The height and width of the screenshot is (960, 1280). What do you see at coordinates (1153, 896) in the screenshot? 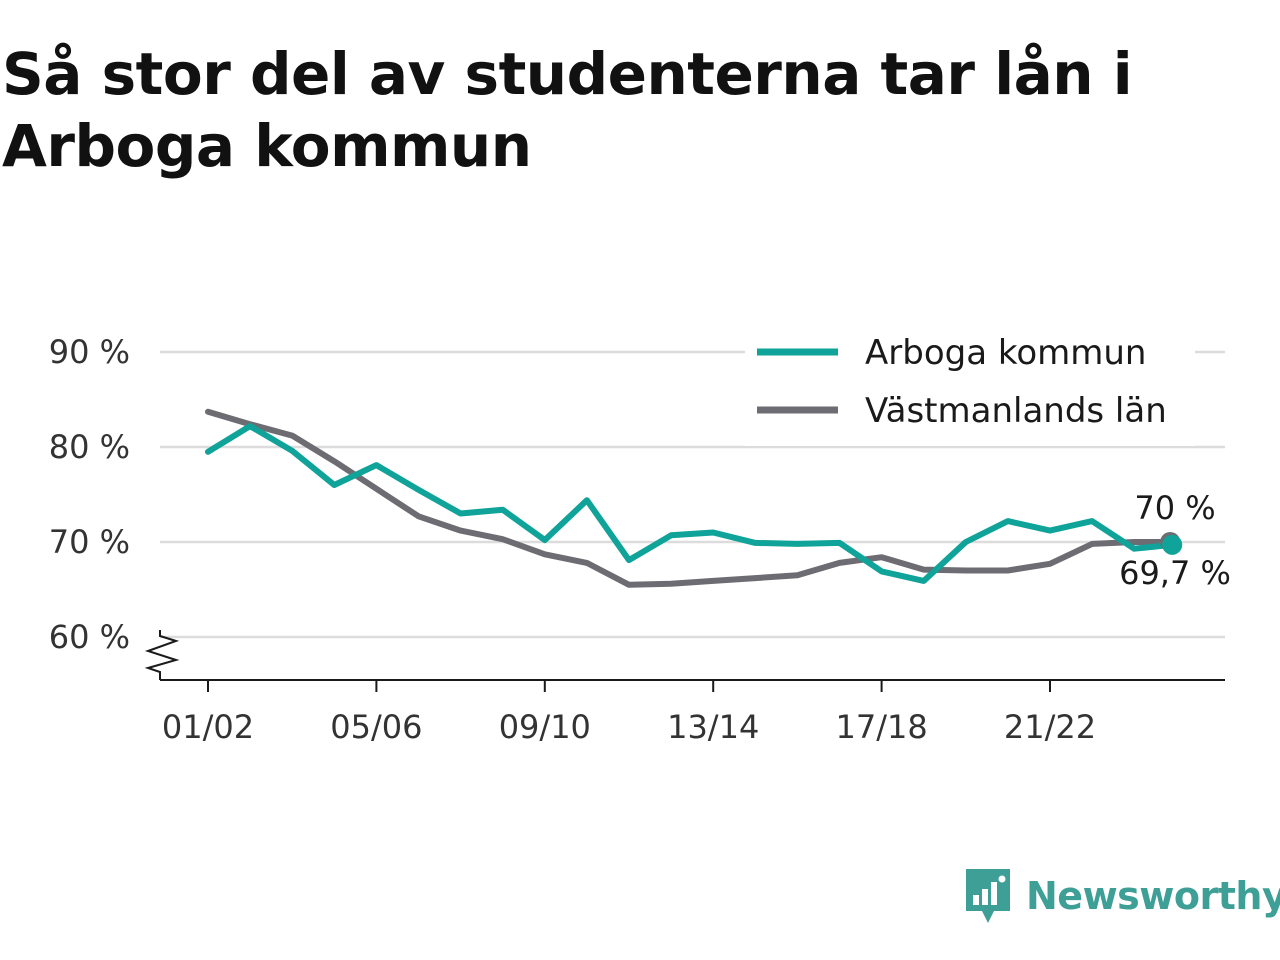
I see `brand-name: Newsworthy` at bounding box center [1153, 896].